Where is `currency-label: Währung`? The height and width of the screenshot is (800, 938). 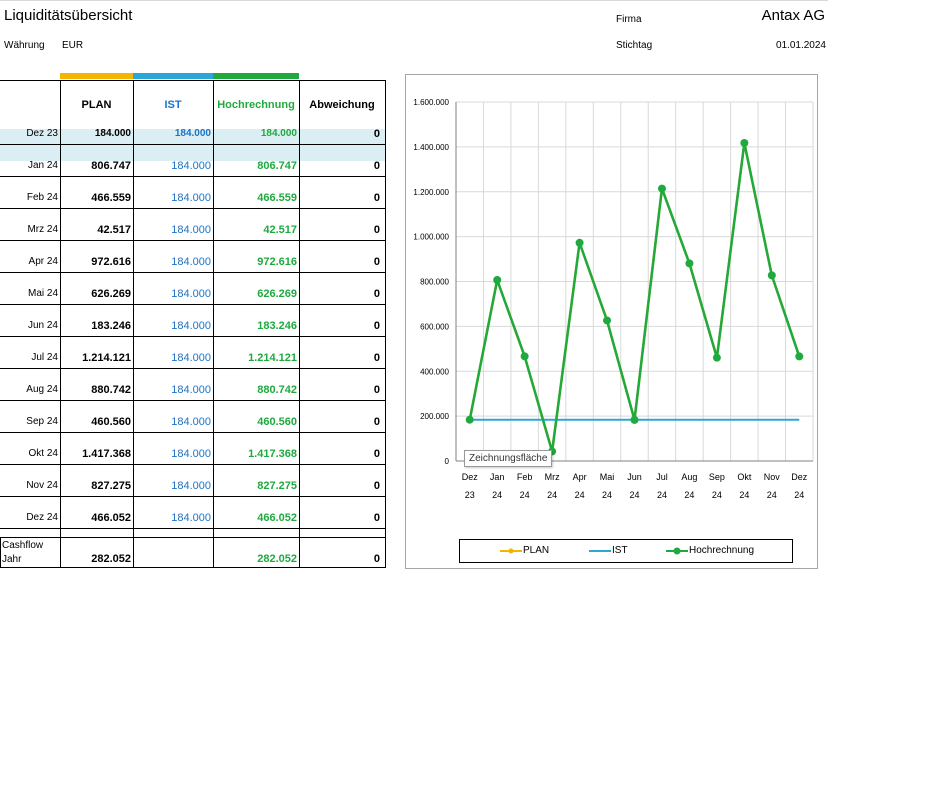 currency-label: Währung is located at coordinates (24, 45).